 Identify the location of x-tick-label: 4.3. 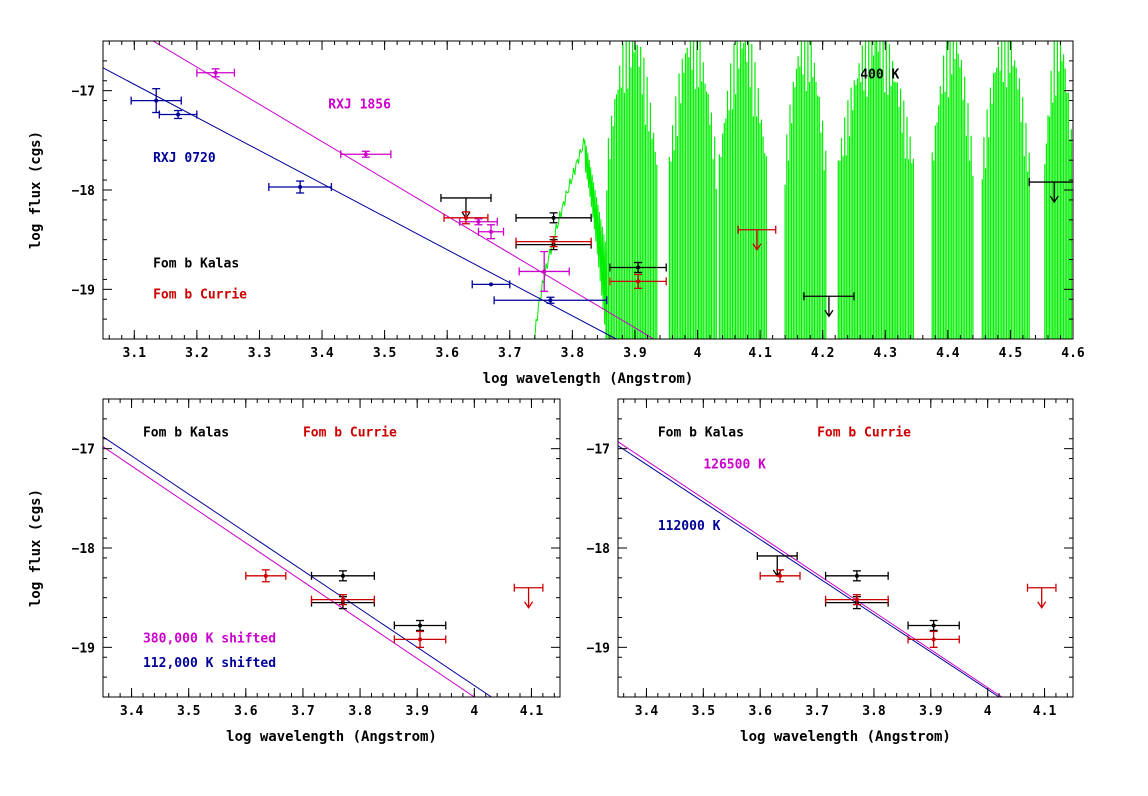
(885, 353).